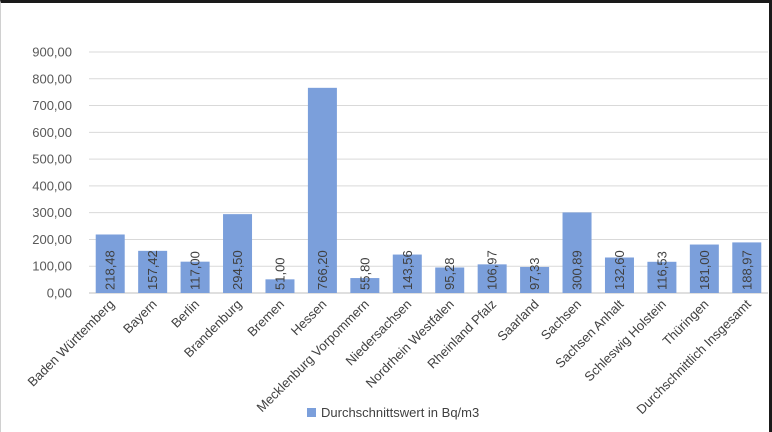 This screenshot has width=772, height=432. Describe the element at coordinates (311, 412) in the screenshot. I see `legend-swatch` at that location.